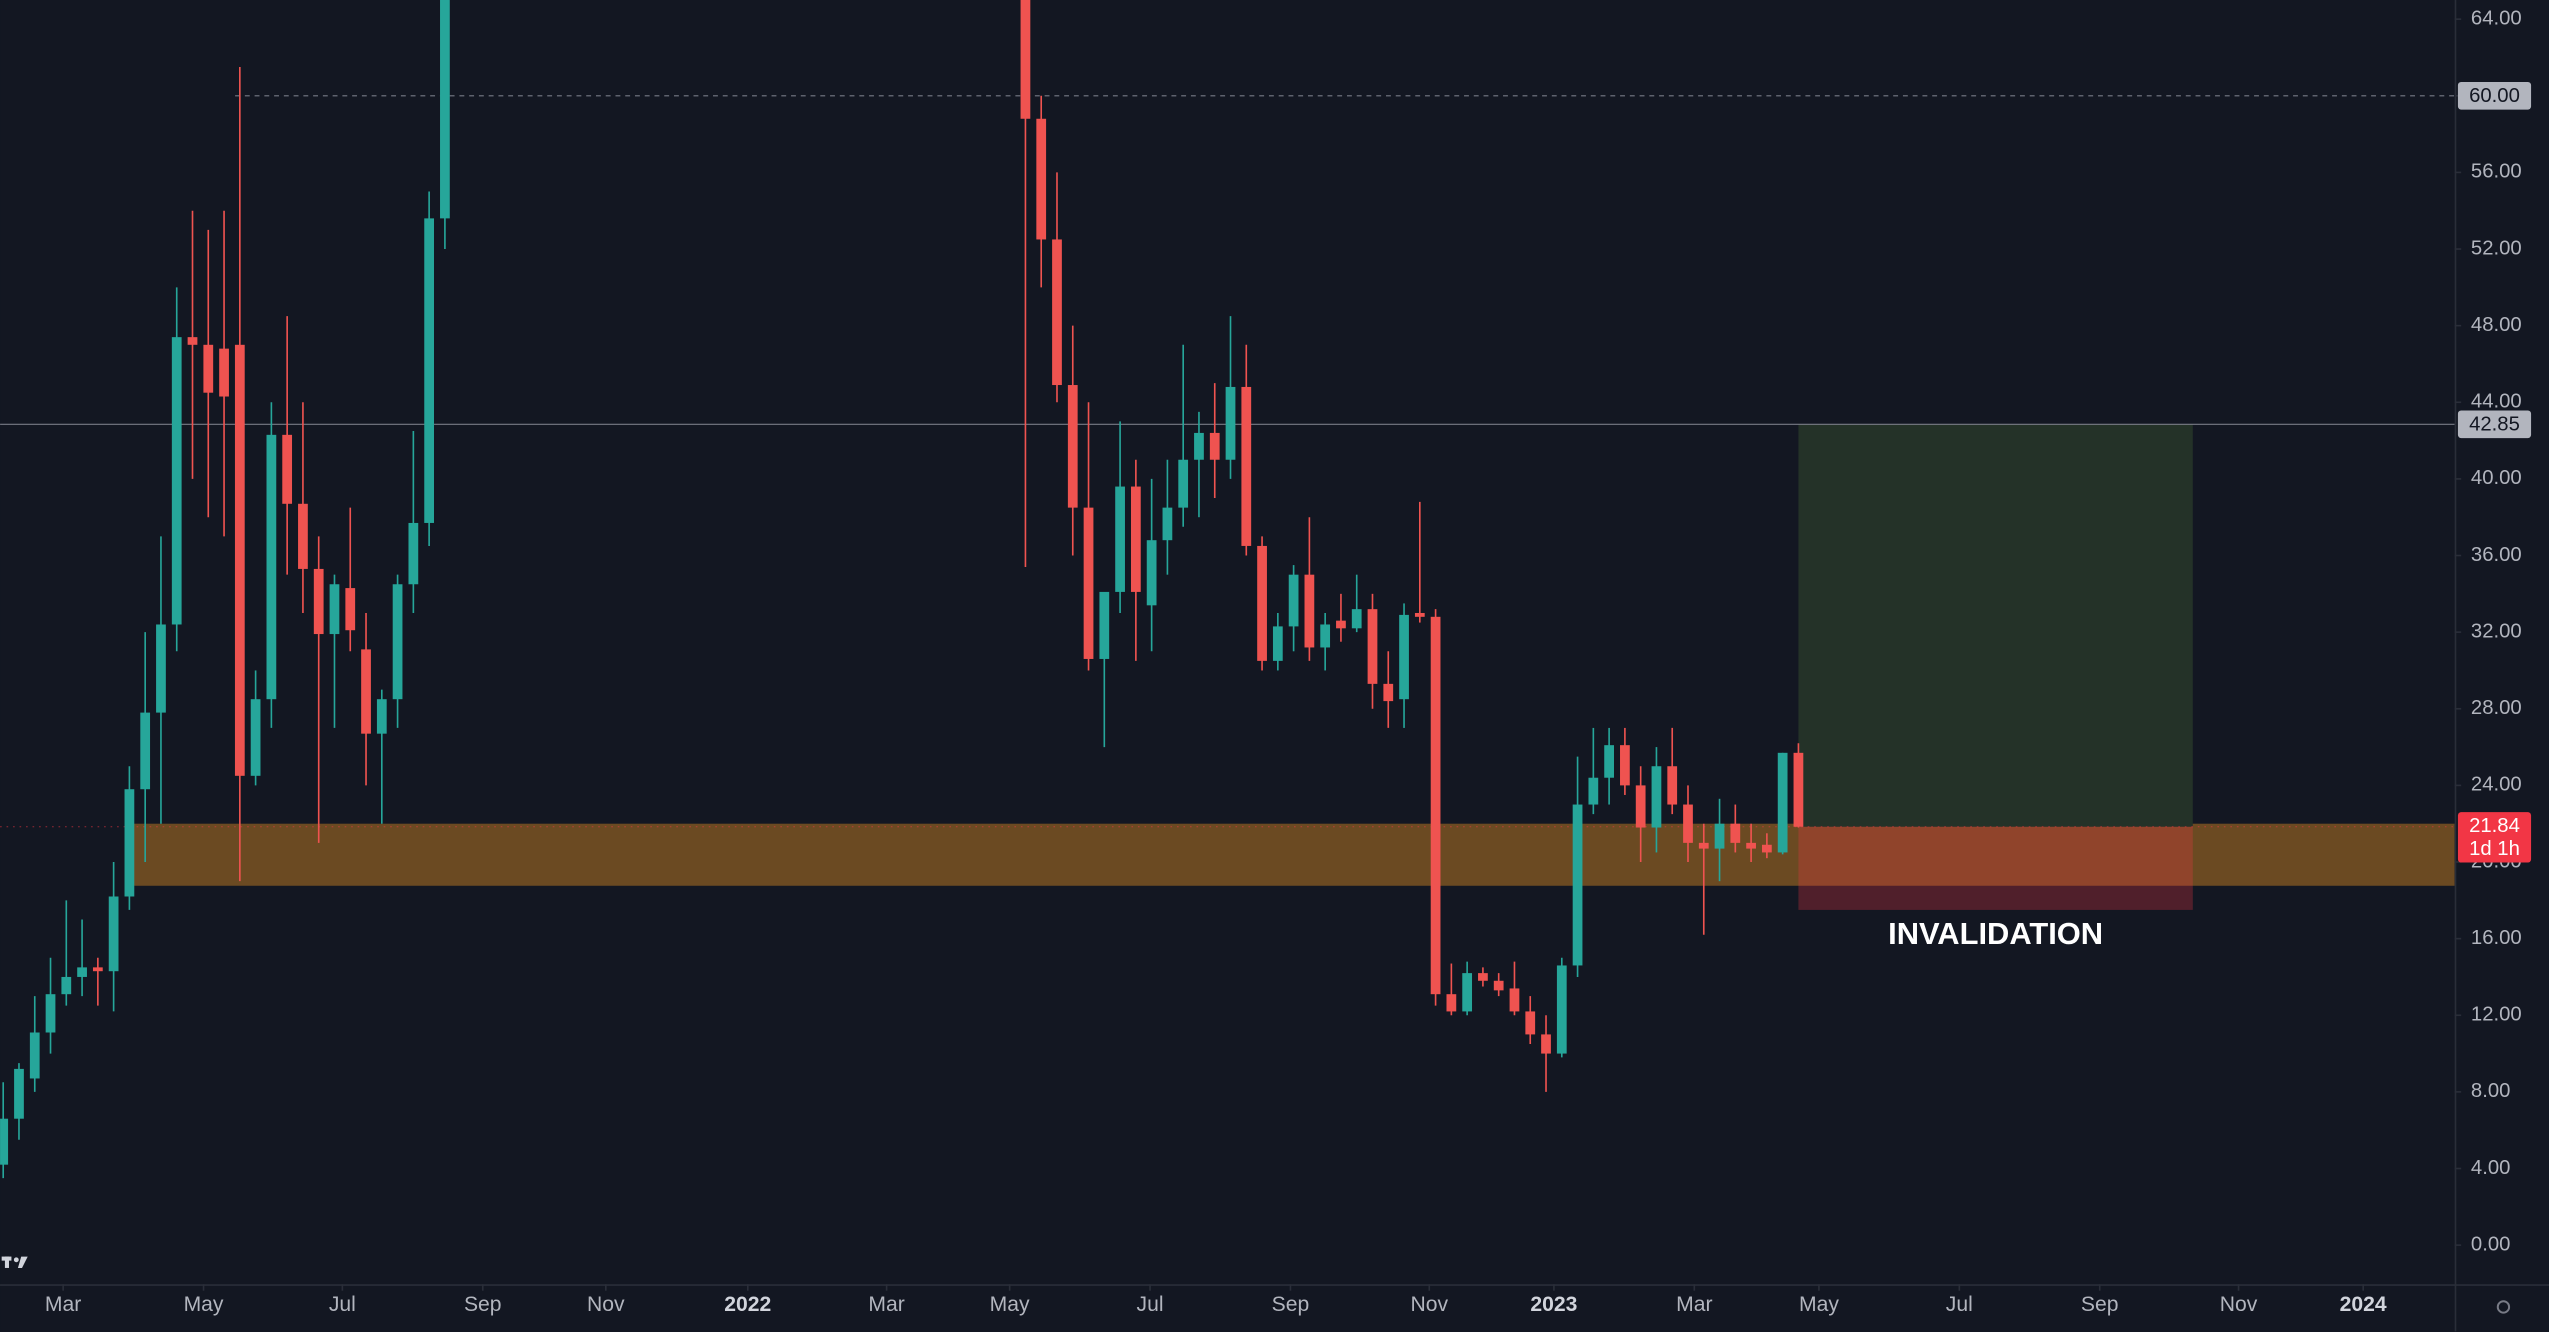 The height and width of the screenshot is (1332, 2549). Describe the element at coordinates (2491, 1244) in the screenshot. I see `y-tick-label: 0.00` at that location.